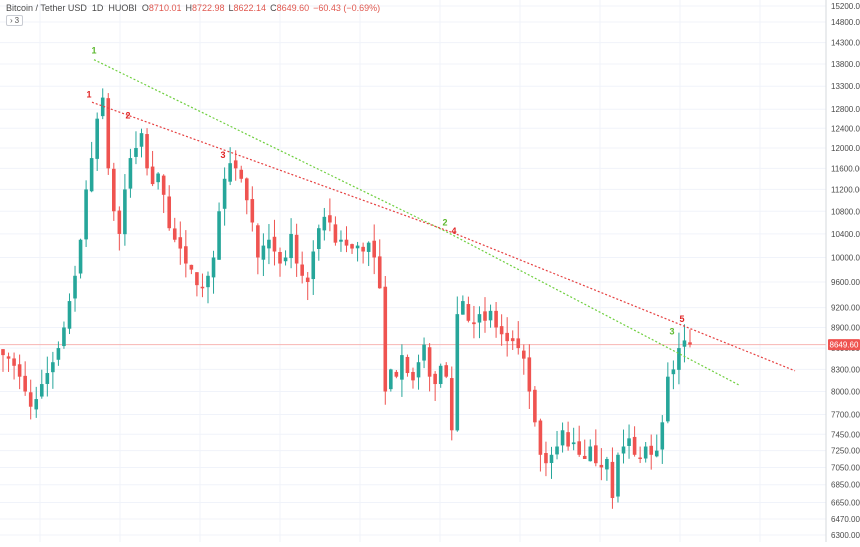  What do you see at coordinates (845, 109) in the screenshot?
I see `price-tick-label: 12800.00` at bounding box center [845, 109].